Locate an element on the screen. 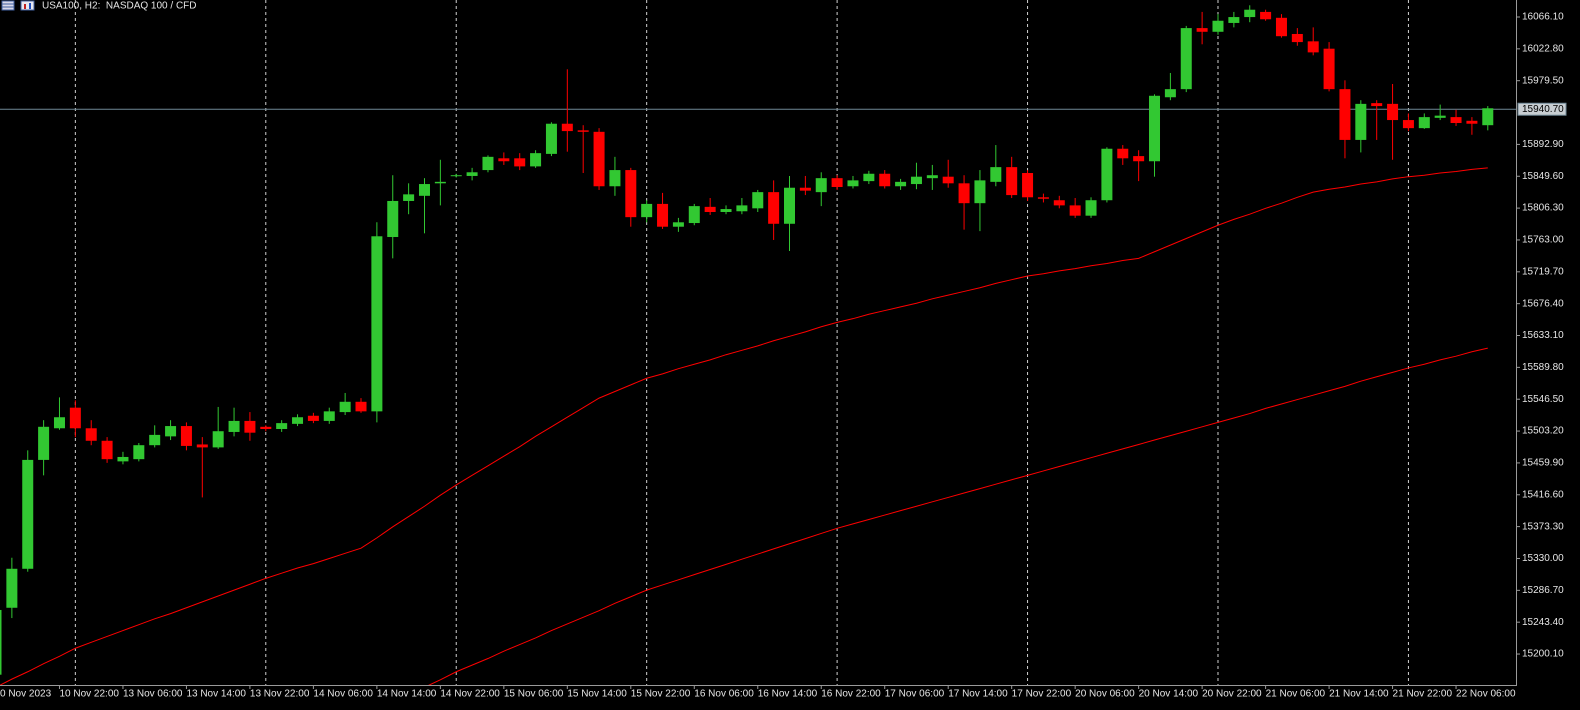  x-tick-label: 14 Nov 22:00 is located at coordinates (470, 694).